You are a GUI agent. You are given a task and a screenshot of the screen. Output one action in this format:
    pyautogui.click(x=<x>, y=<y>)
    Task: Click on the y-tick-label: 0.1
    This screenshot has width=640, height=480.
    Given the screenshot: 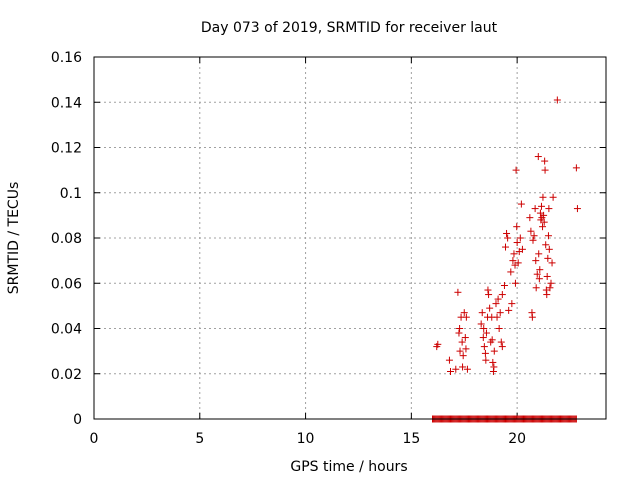 What is the action you would take?
    pyautogui.click(x=71, y=194)
    